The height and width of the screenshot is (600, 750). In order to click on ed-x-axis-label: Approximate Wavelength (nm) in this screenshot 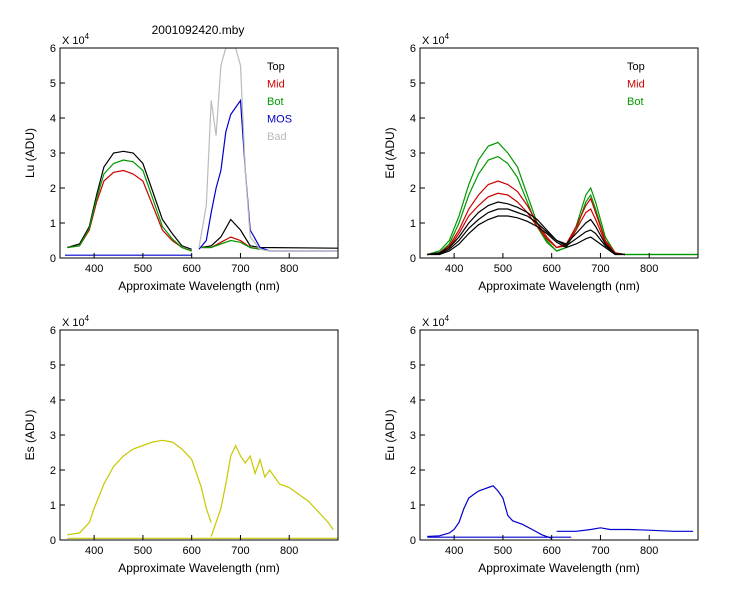, I will do `click(559, 286)`.